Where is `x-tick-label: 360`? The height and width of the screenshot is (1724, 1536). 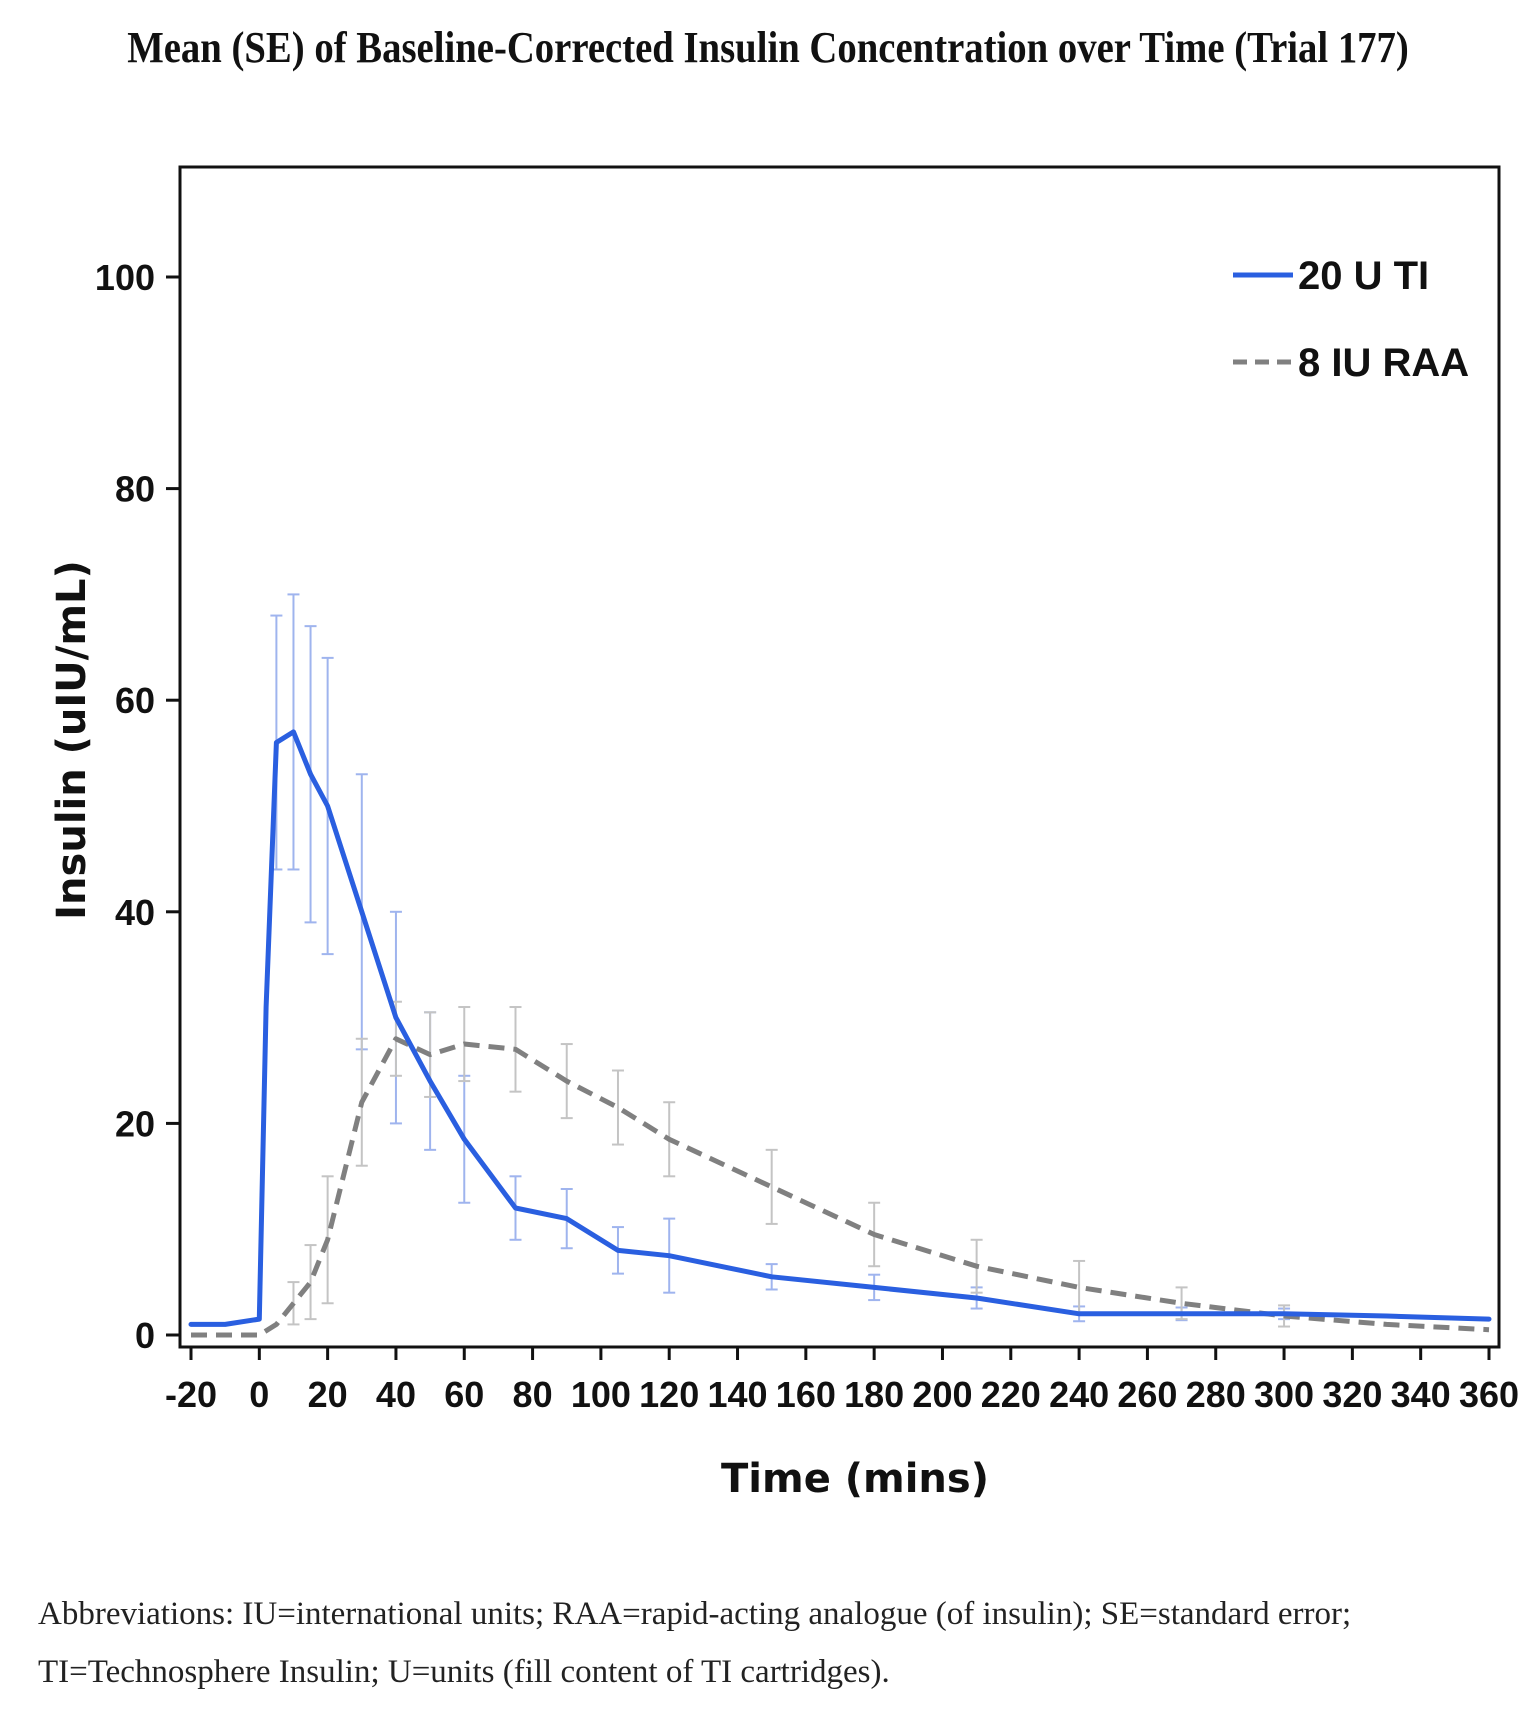 x-tick-label: 360 is located at coordinates (1489, 1394).